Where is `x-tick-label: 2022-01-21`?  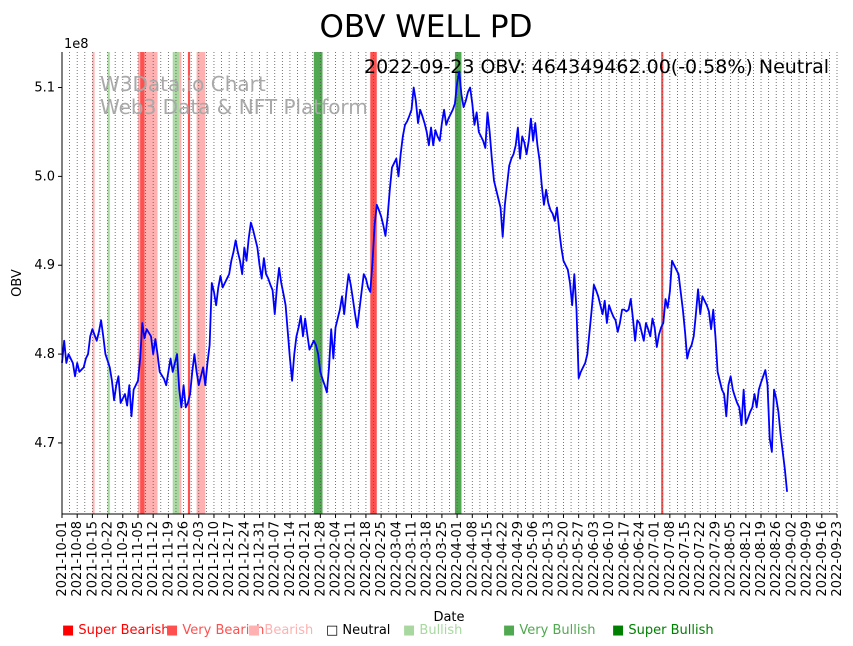
x-tick-label: 2022-01-21 is located at coordinates (305, 559).